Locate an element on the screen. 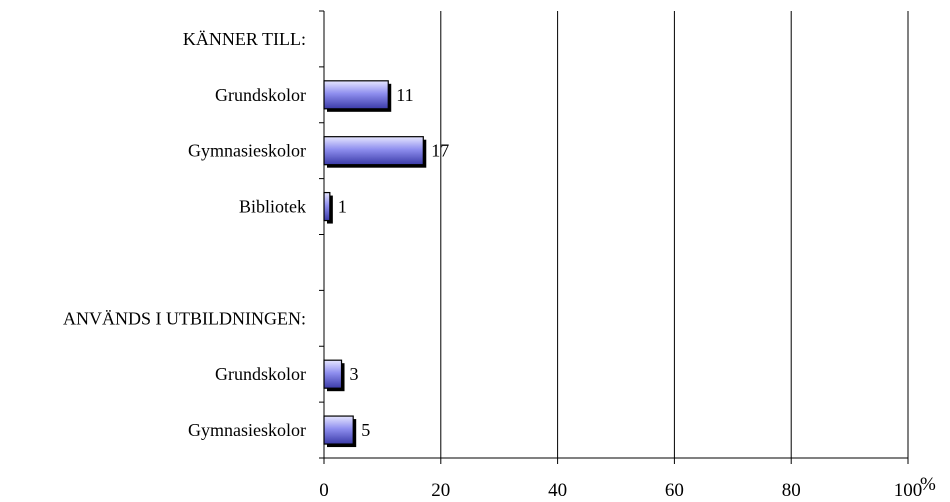 Image resolution: width=950 pixels, height=502 pixels. x-tick-label-40: 40 is located at coordinates (557, 490).